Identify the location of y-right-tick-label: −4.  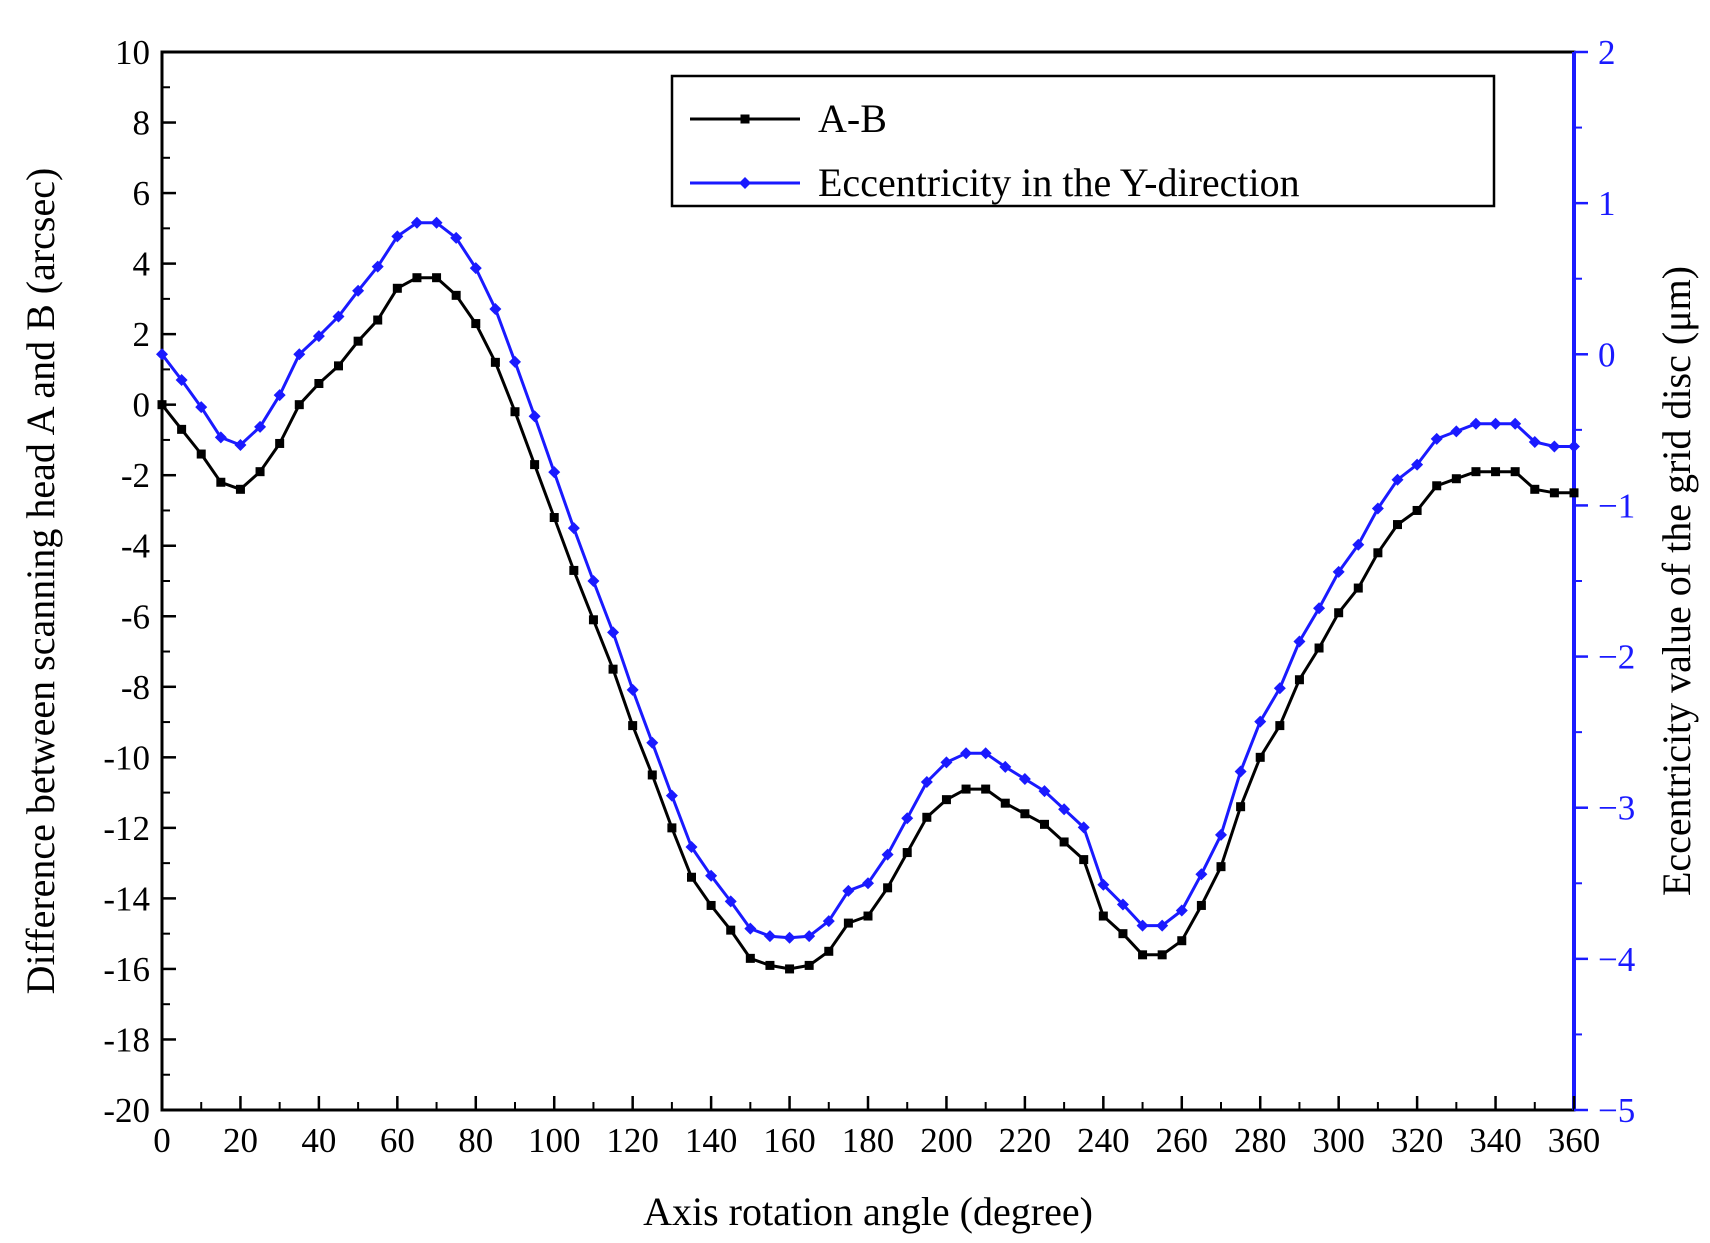
(1616, 959).